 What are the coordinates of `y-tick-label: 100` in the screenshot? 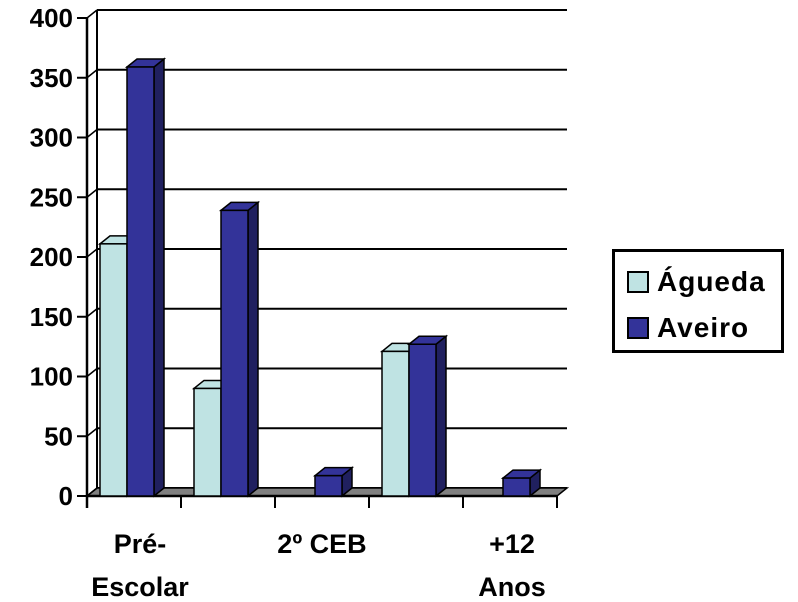 It's located at (51, 377).